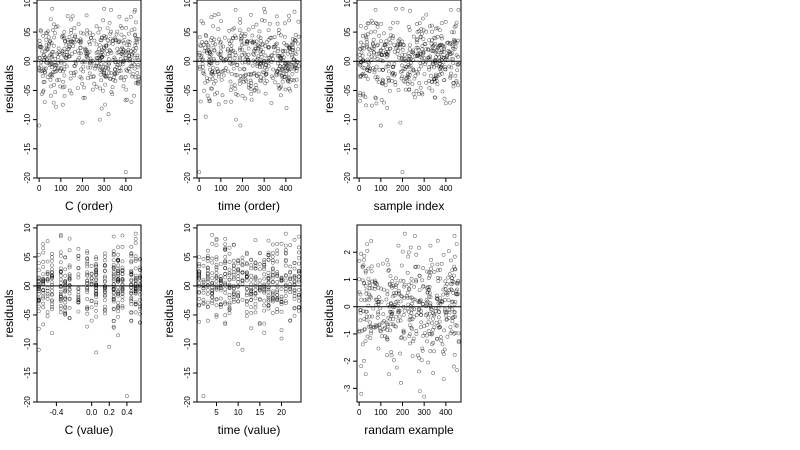 This screenshot has height=450, width=800. Describe the element at coordinates (27, 227) in the screenshot. I see `y-tick-label: 10` at that location.